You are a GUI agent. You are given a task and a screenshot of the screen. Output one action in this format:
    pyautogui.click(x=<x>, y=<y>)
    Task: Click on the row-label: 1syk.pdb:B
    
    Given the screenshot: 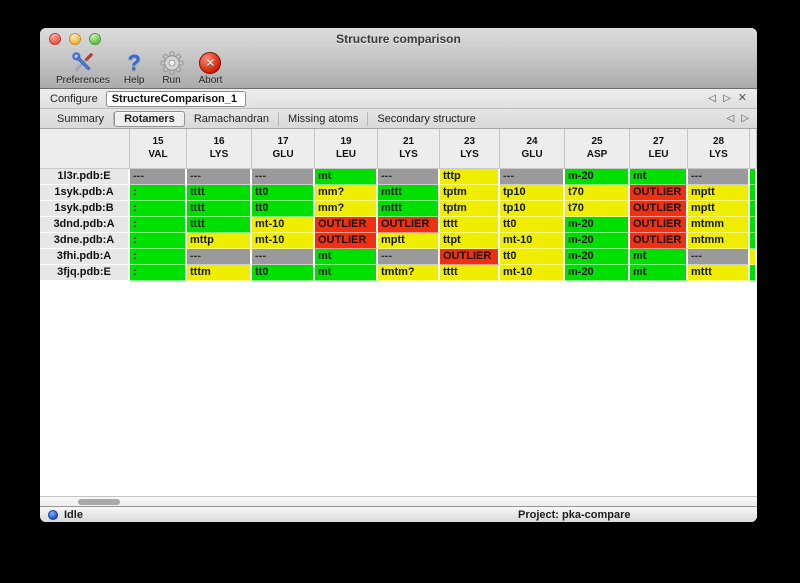 What is the action you would take?
    pyautogui.click(x=85, y=209)
    